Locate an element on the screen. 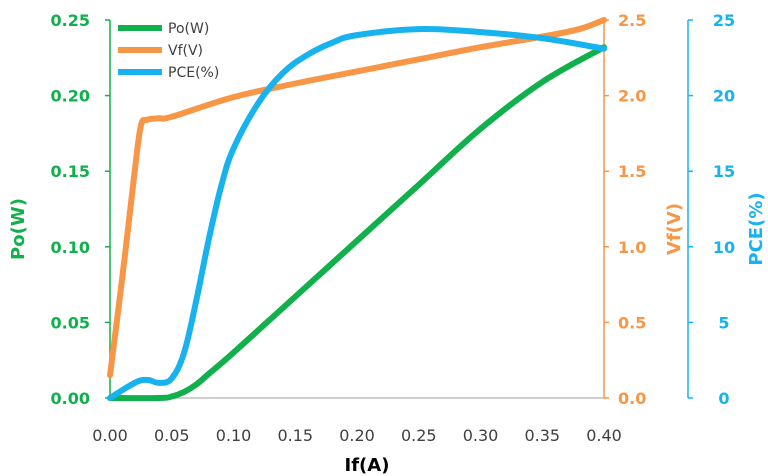  pce-tick-label: 0 is located at coordinates (723, 398).